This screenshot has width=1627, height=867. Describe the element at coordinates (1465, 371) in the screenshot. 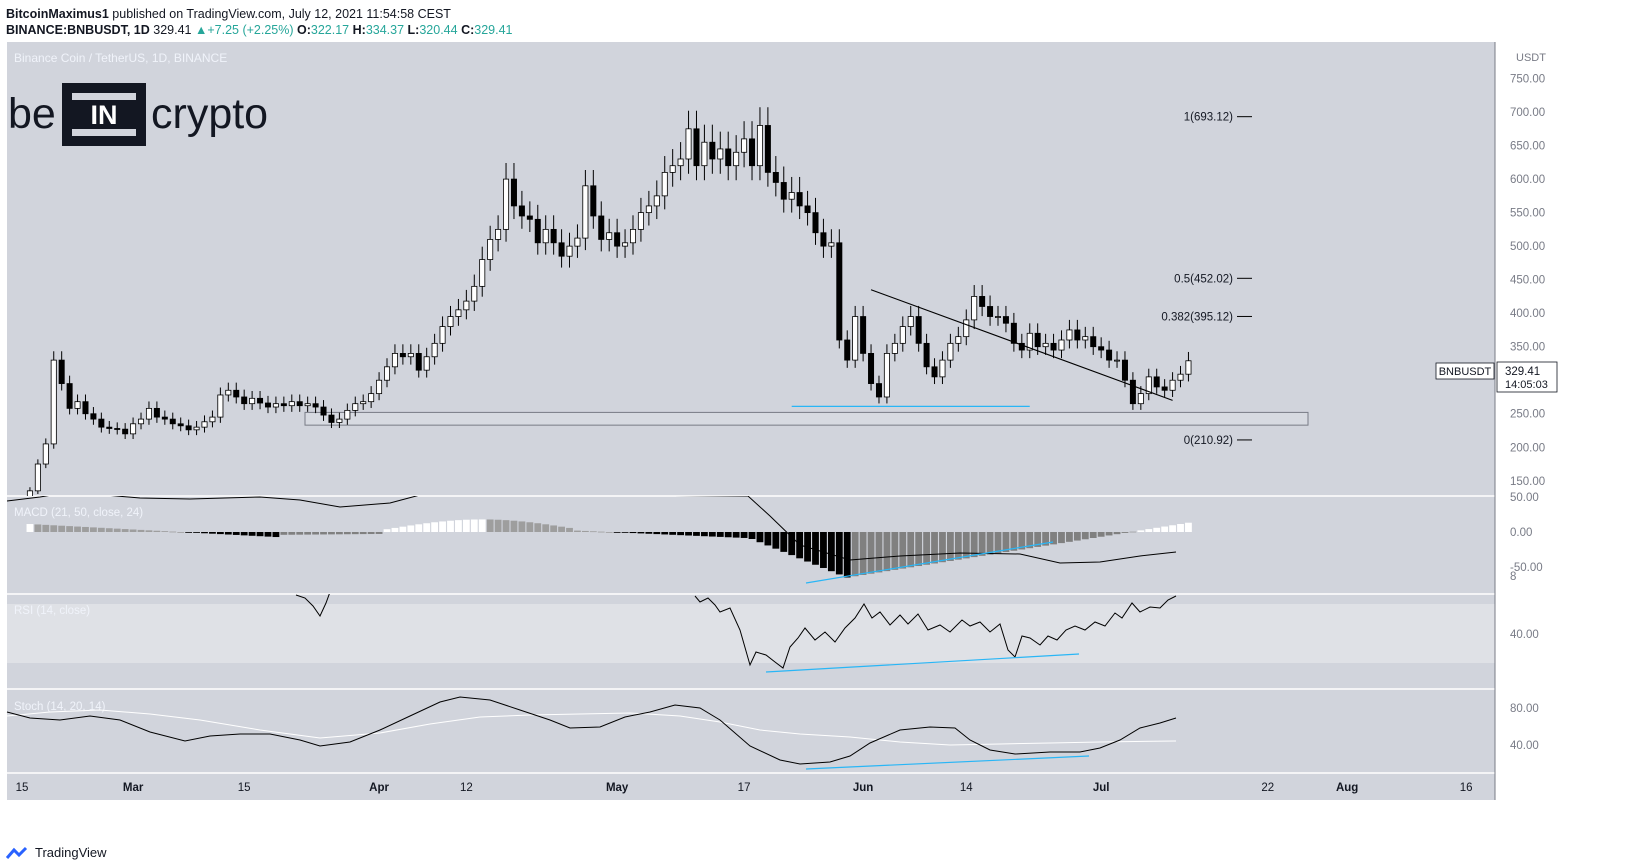

I see `symbol-badge` at that location.